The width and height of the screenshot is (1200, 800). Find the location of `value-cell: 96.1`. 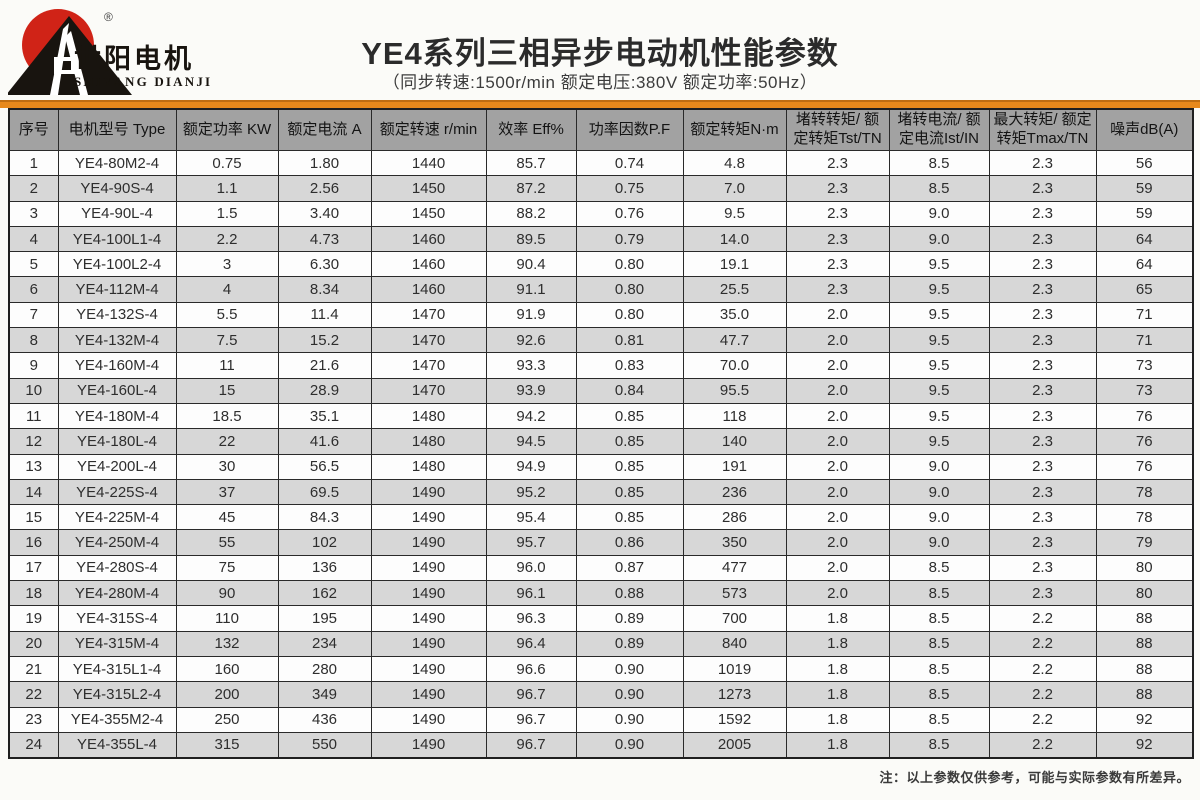

value-cell: 96.1 is located at coordinates (531, 593).